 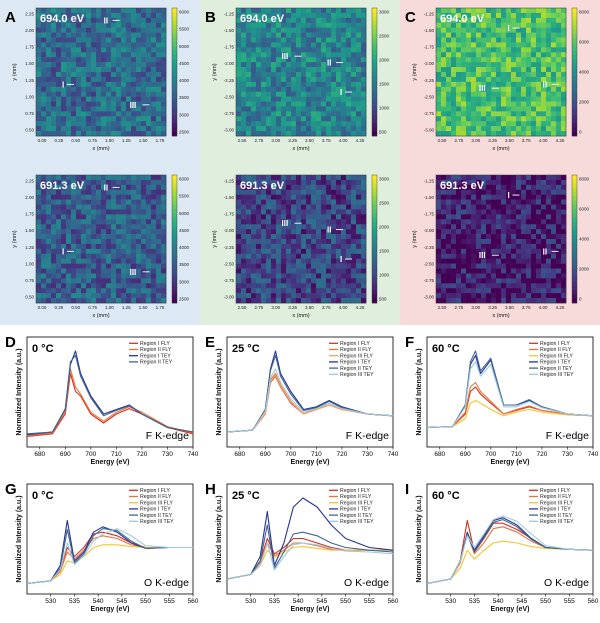 What do you see at coordinates (356, 350) in the screenshot?
I see `legend-entry: Region II FLY` at bounding box center [356, 350].